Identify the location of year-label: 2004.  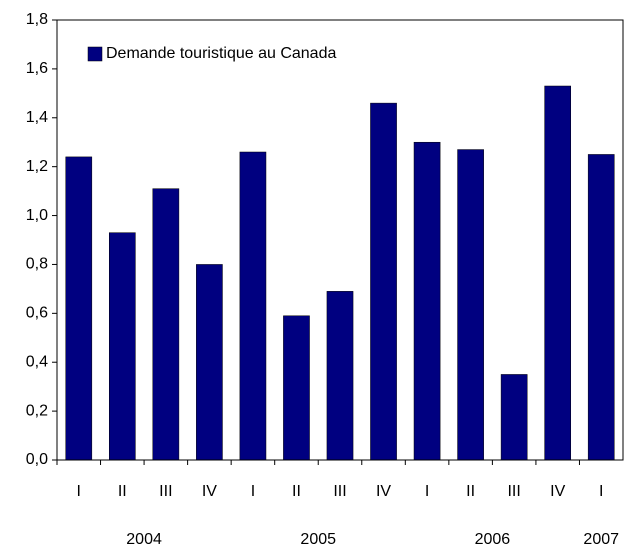
(144, 538).